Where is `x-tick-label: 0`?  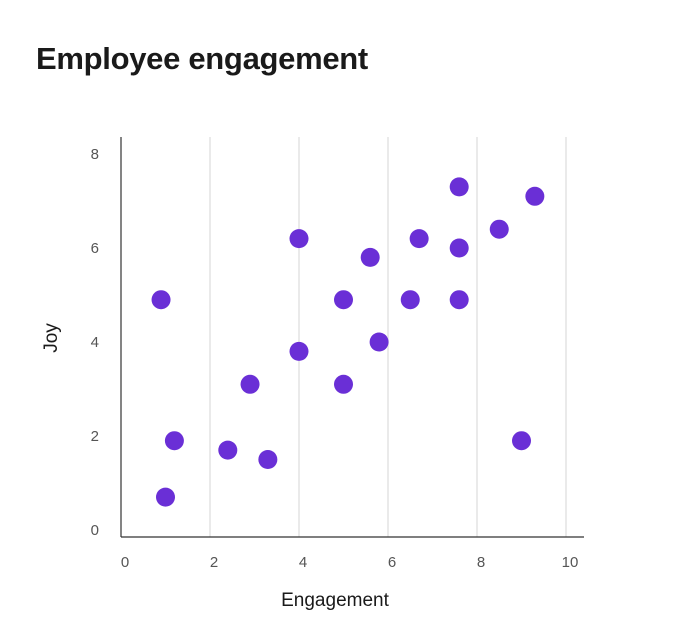
x-tick-label: 0 is located at coordinates (125, 562).